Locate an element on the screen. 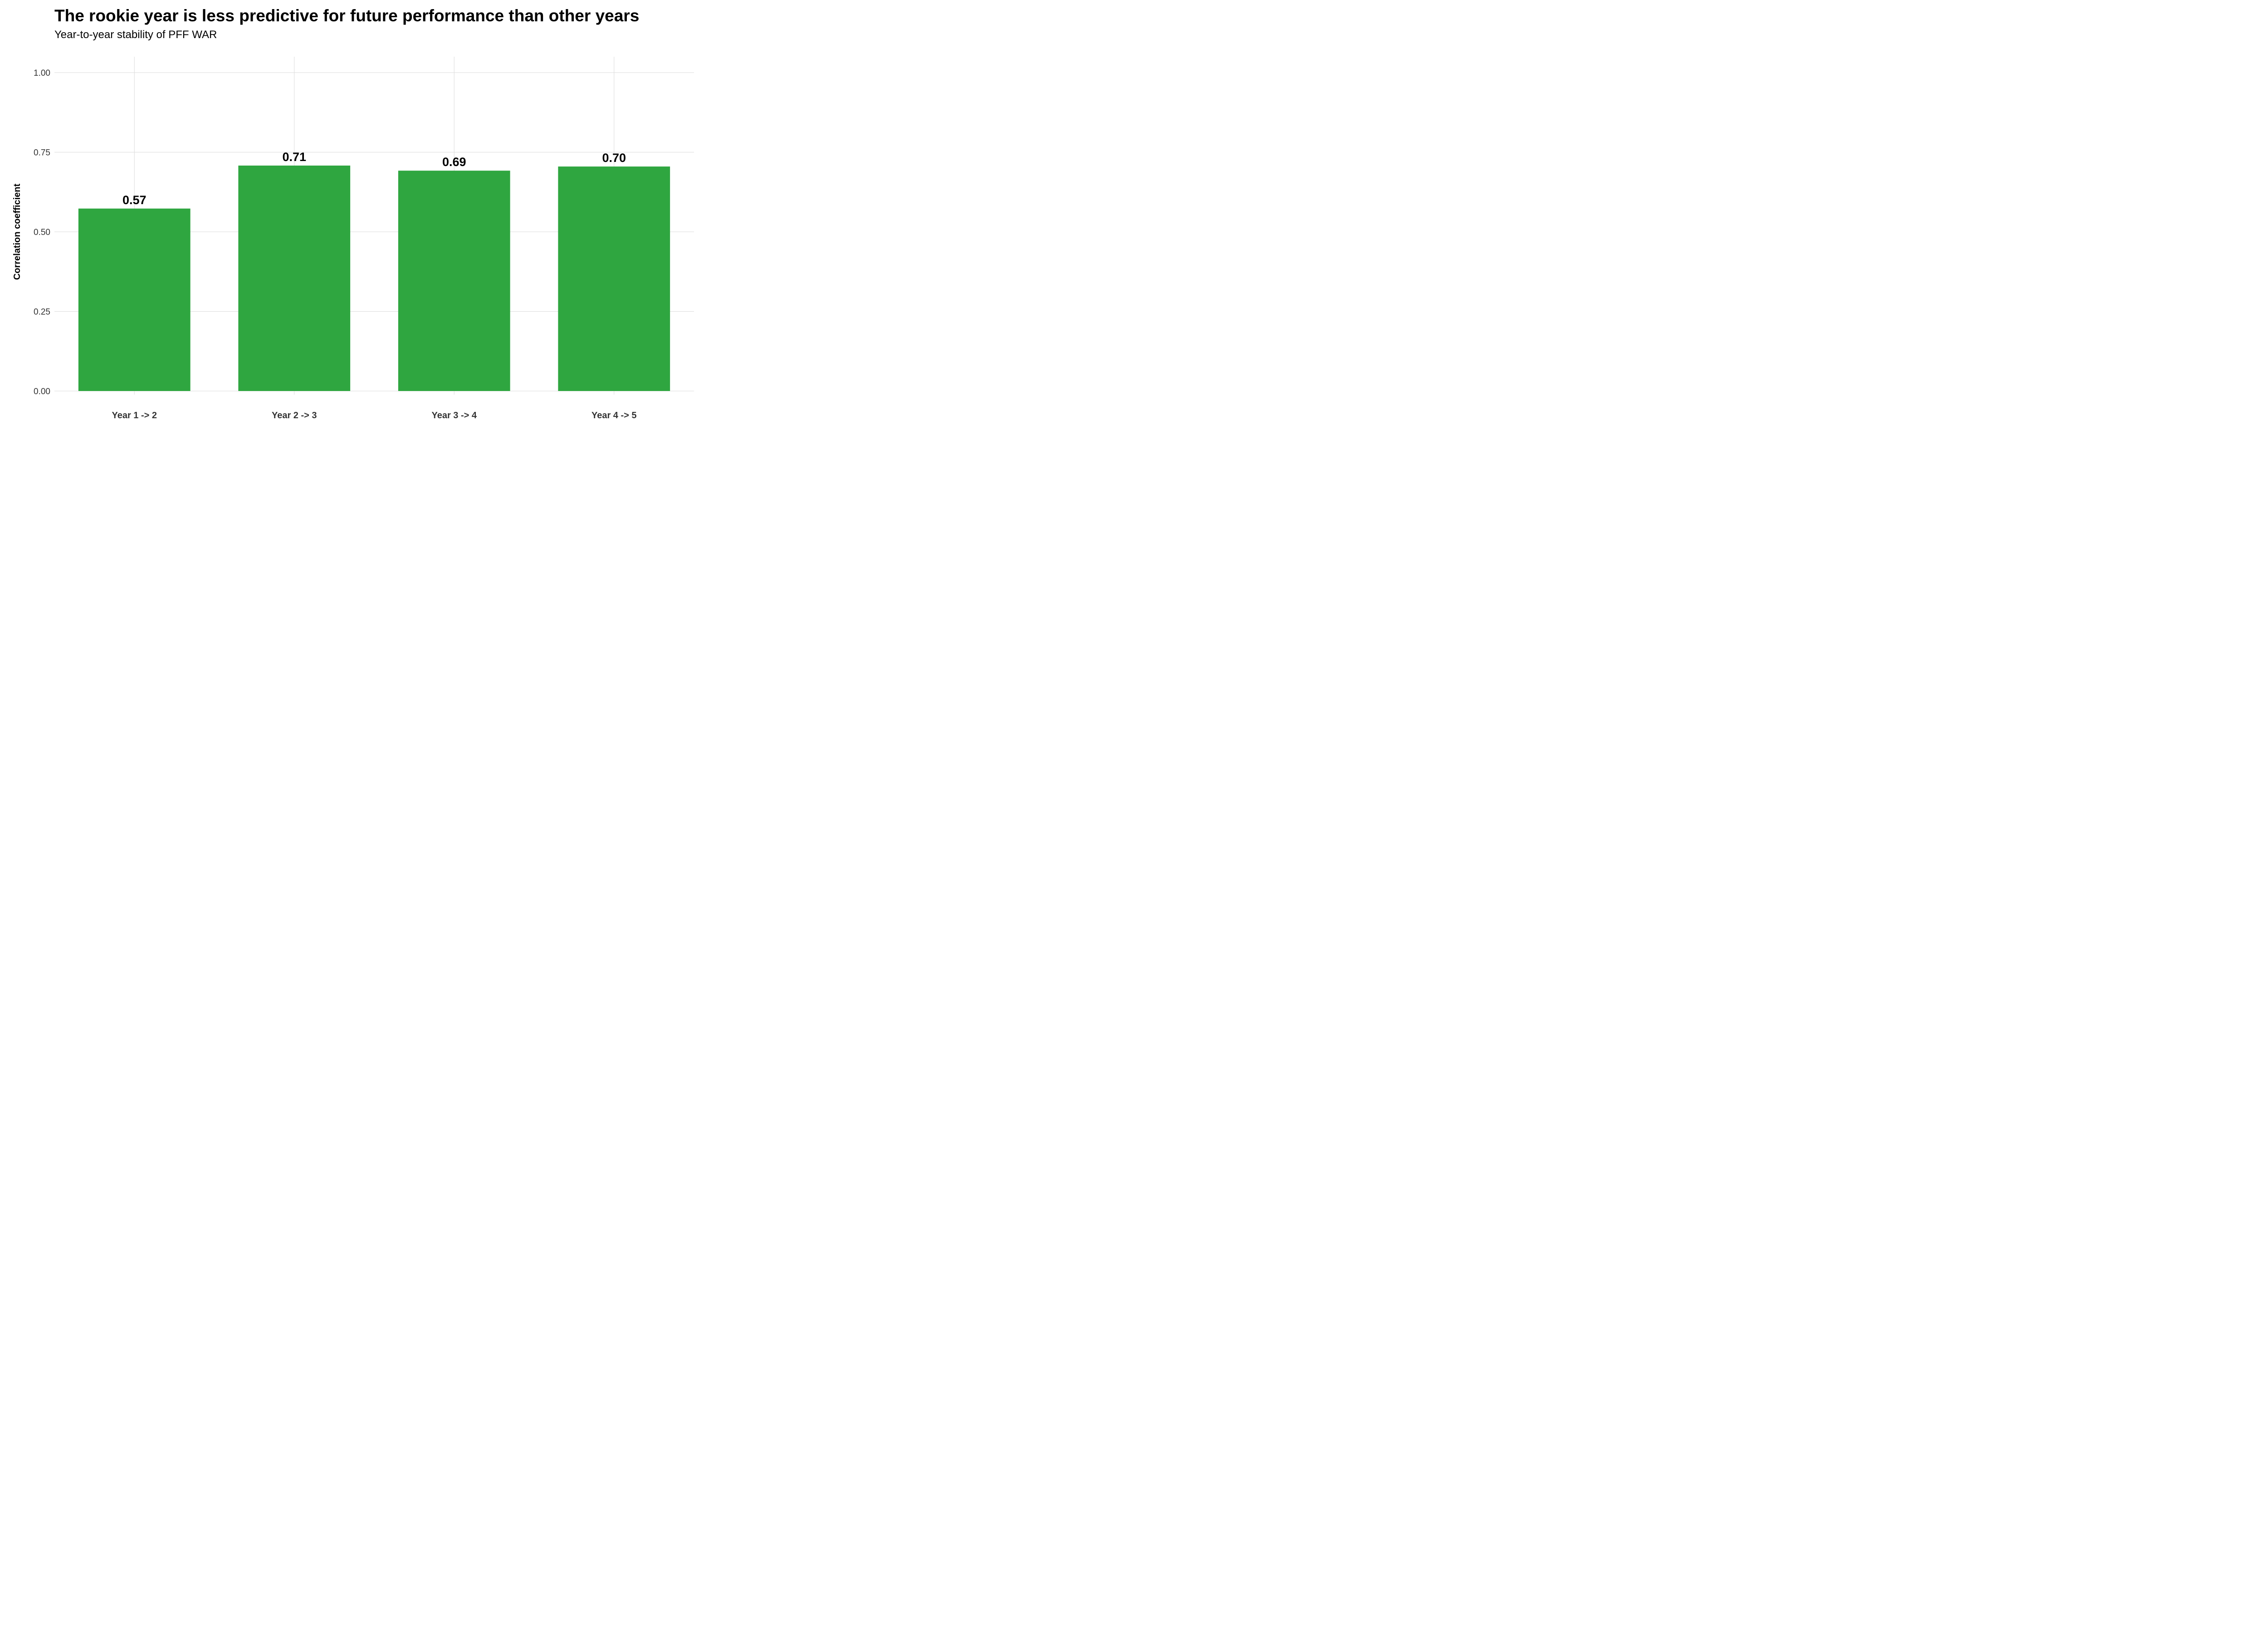 The width and height of the screenshot is (2268, 1633). y-axis-ticks: 0.00 0.25 0.50 0.75 1.00 is located at coordinates (42, 232).